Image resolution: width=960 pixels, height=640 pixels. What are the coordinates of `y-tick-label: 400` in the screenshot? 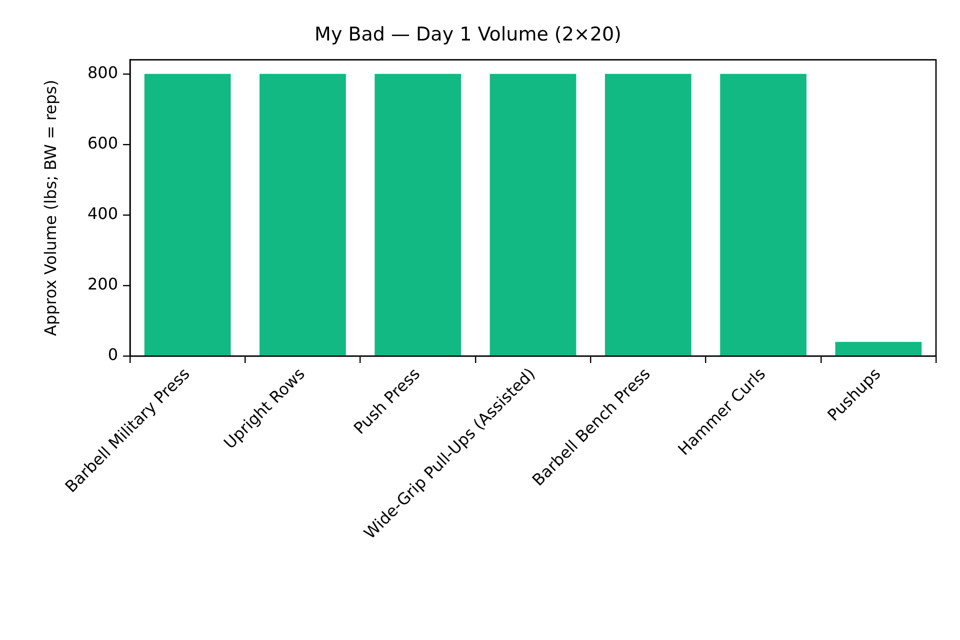 It's located at (102, 214).